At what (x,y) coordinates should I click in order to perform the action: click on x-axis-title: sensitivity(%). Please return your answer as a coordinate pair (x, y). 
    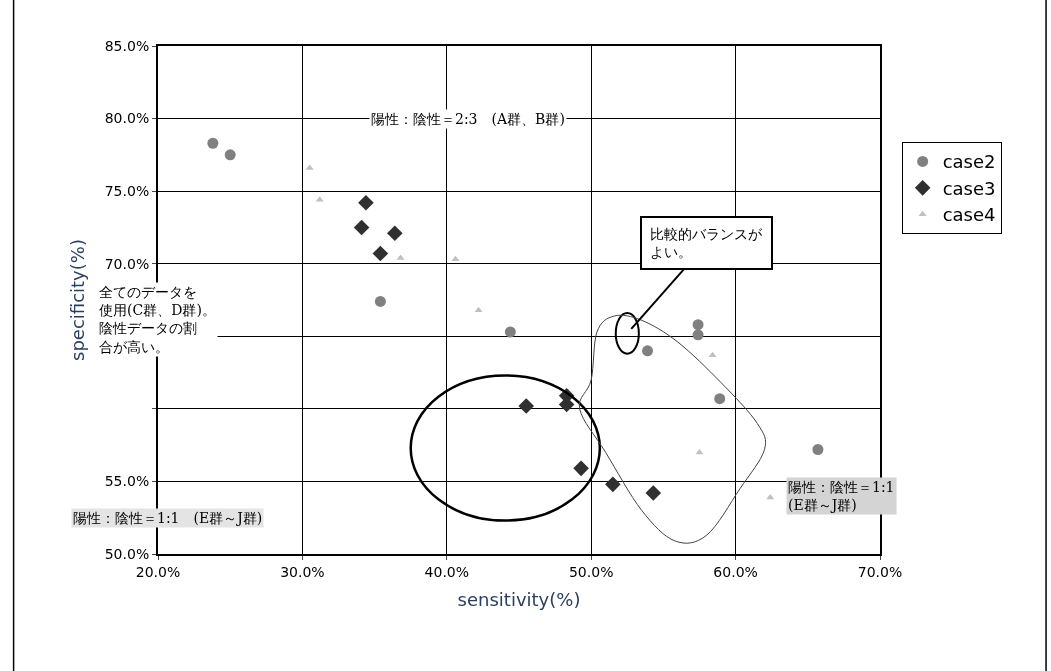
    Looking at the image, I should click on (519, 600).